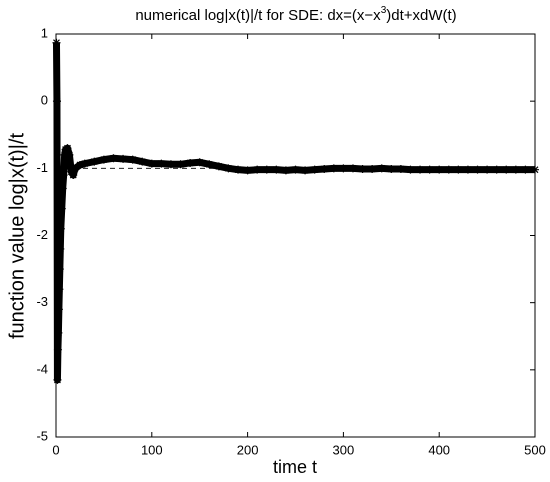 The height and width of the screenshot is (482, 550). Describe the element at coordinates (344, 449) in the screenshot. I see `x-tick-label: 300` at that location.